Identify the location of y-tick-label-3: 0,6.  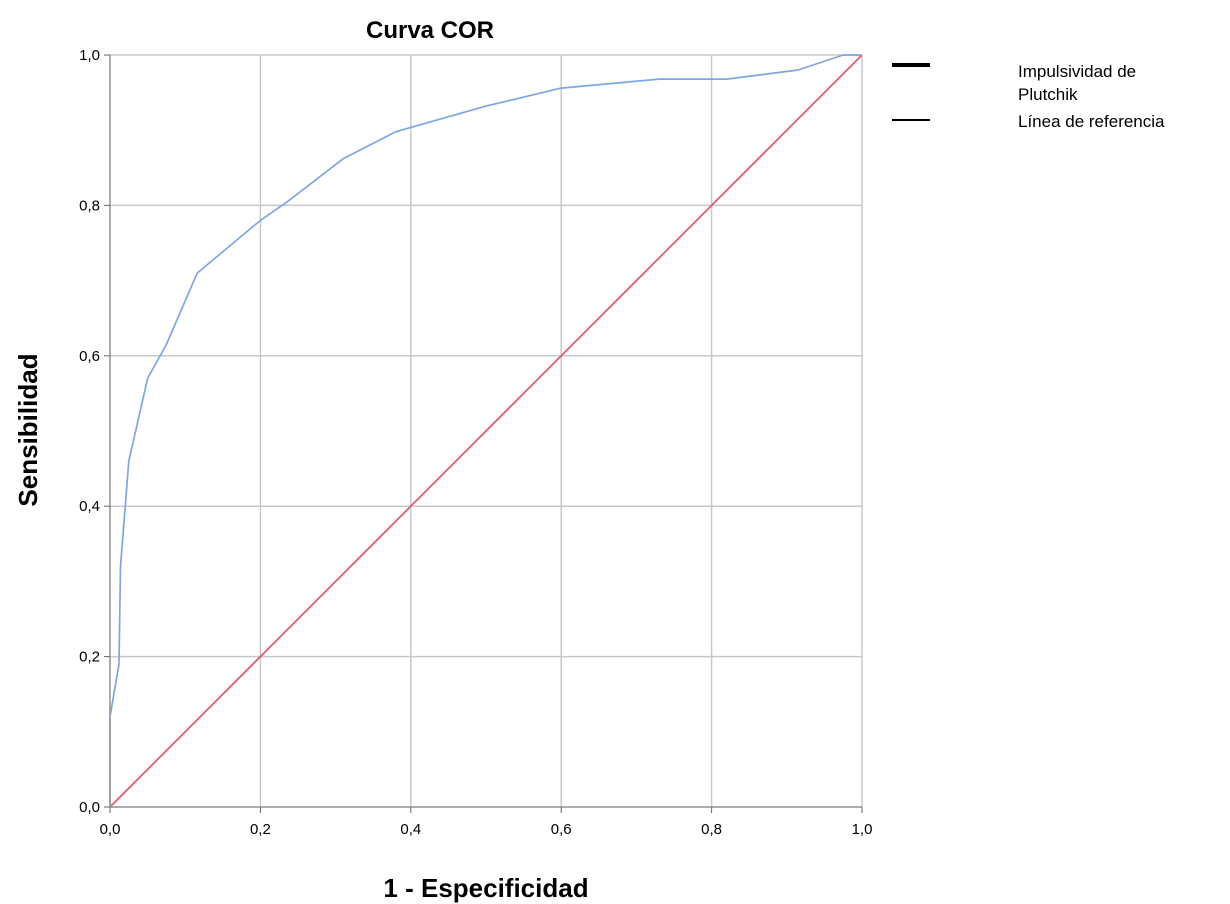
(89, 356).